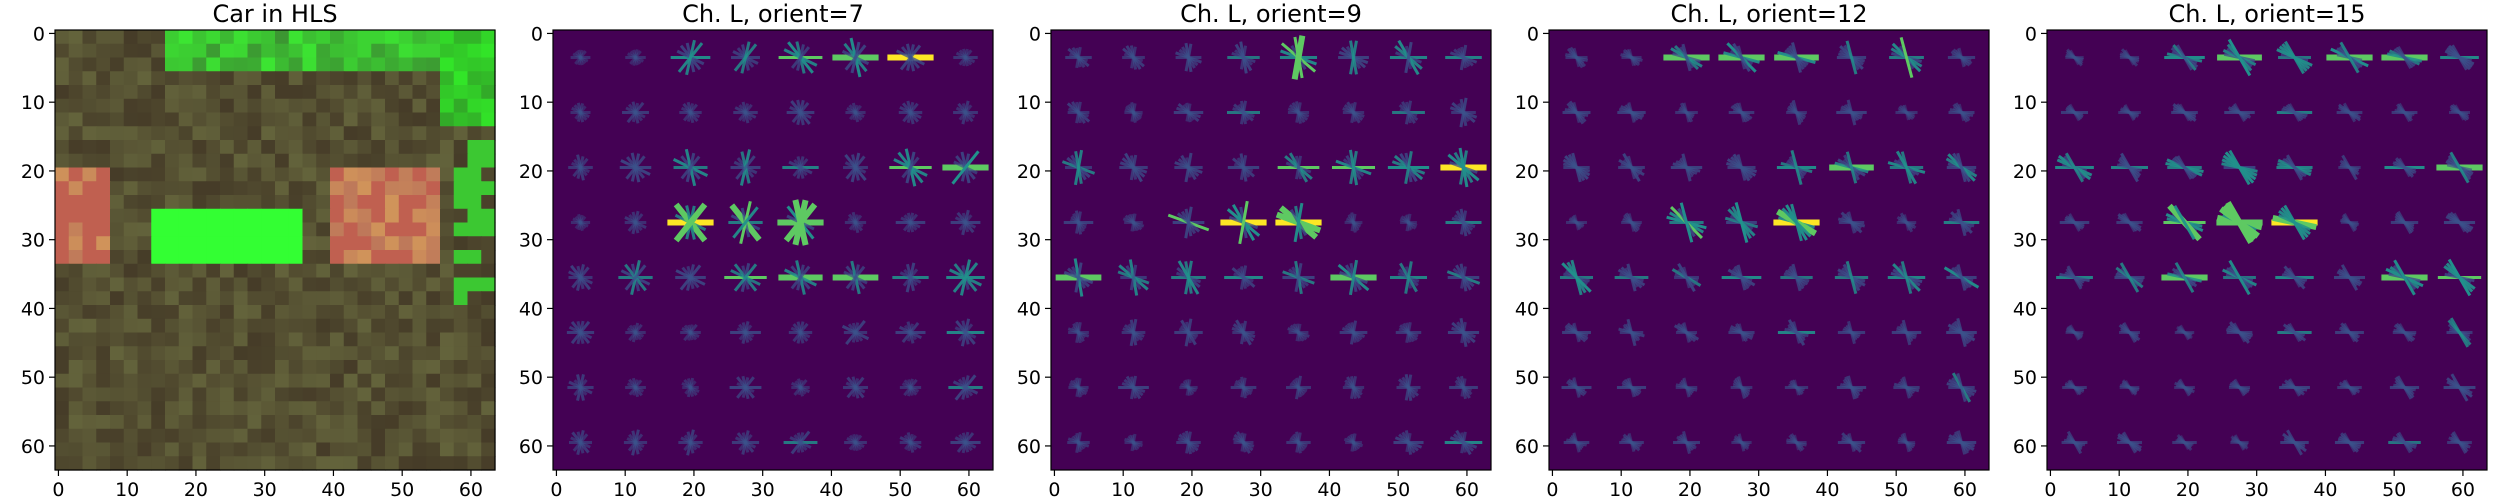 Image resolution: width=2500 pixels, height=500 pixels. Describe the element at coordinates (33, 241) in the screenshot. I see `y-tick-label: 30` at that location.